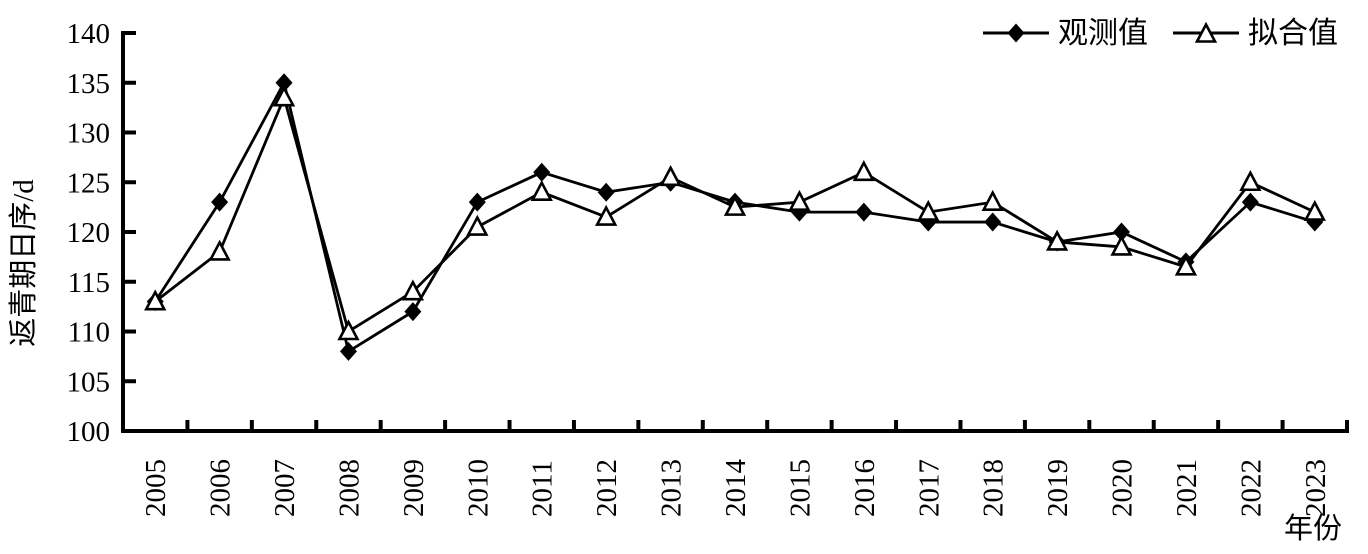 This screenshot has height=554, width=1368. Describe the element at coordinates (89, 432) in the screenshot. I see `y-tick-label: 100` at that location.